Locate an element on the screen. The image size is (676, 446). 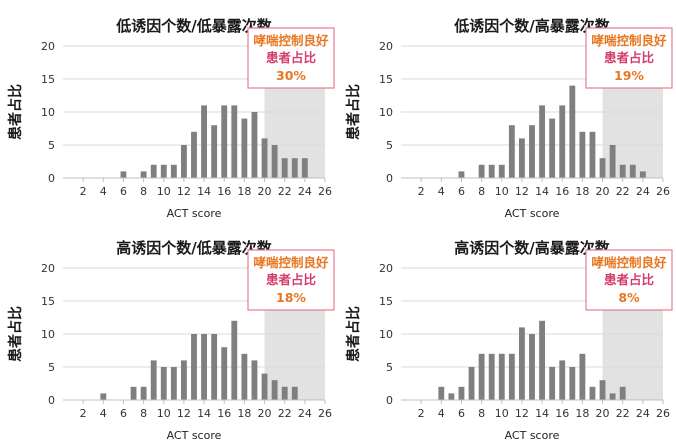
x-tick-label: 20 is located at coordinates (603, 413).